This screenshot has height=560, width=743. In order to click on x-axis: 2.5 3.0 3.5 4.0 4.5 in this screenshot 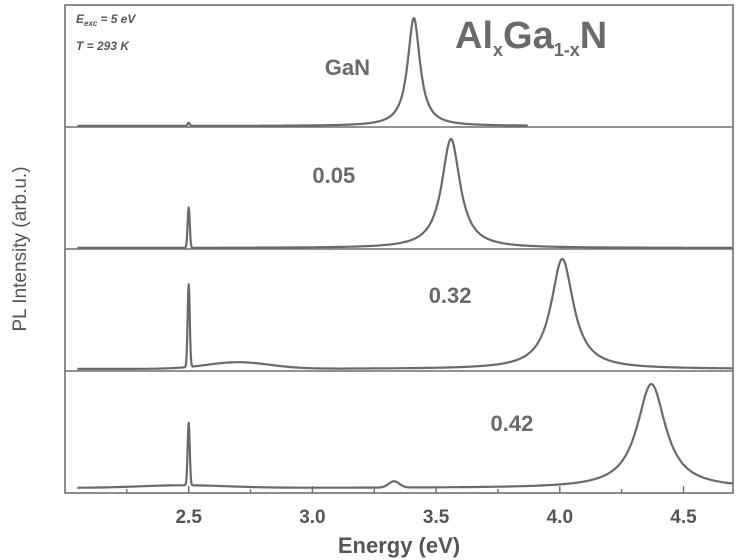, I will do `click(411, 507)`.